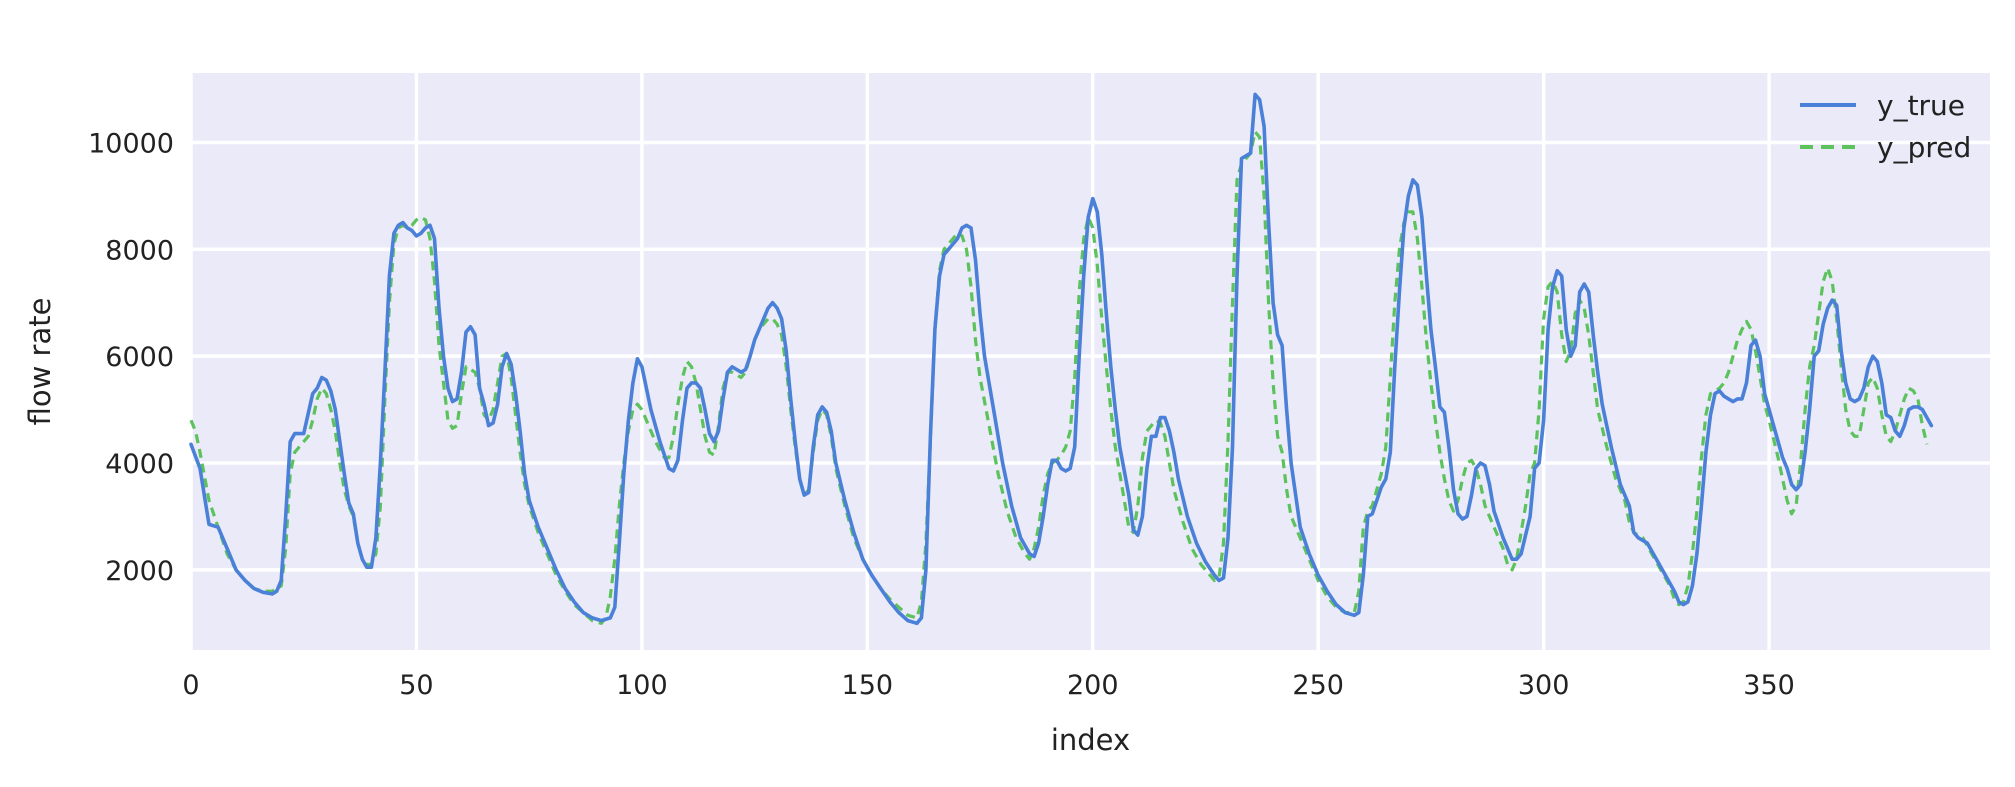 The image size is (2015, 787). I want to click on x-axis-label: index, so click(1090, 740).